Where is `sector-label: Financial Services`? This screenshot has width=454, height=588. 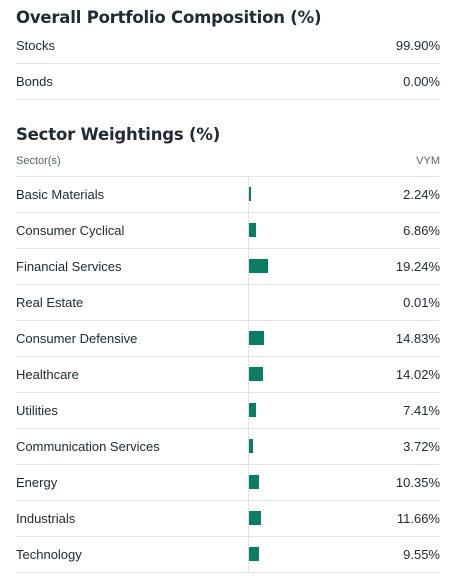 sector-label: Financial Services is located at coordinates (69, 266).